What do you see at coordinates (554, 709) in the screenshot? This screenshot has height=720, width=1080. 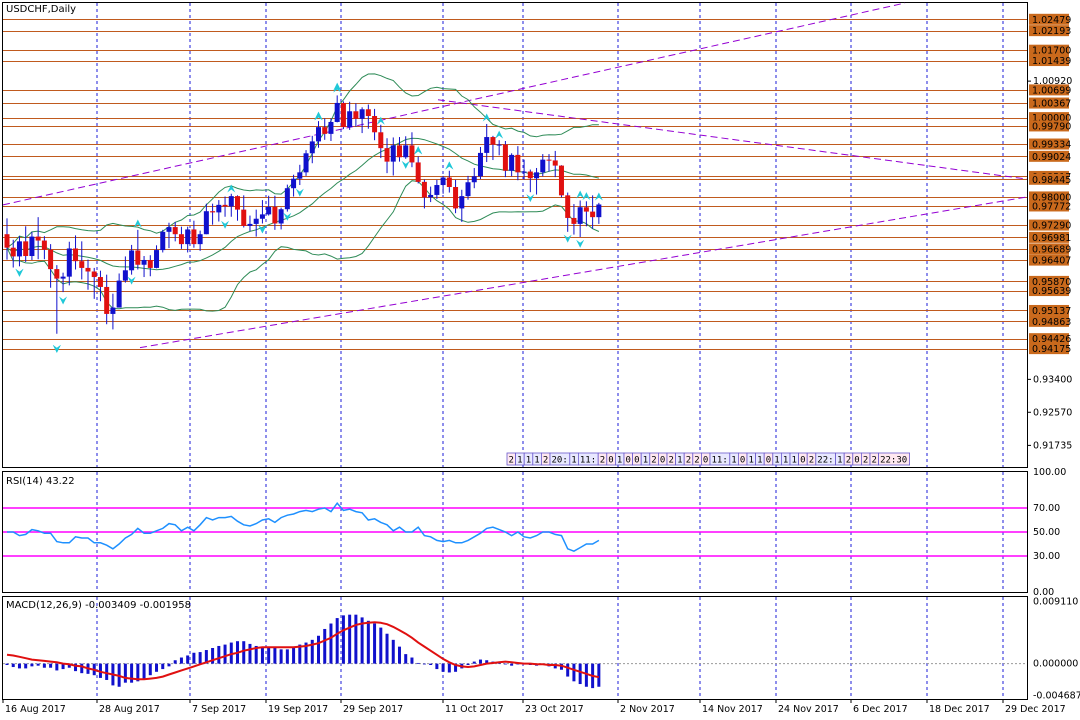 I see `date-label: 23 Oct 2017` at bounding box center [554, 709].